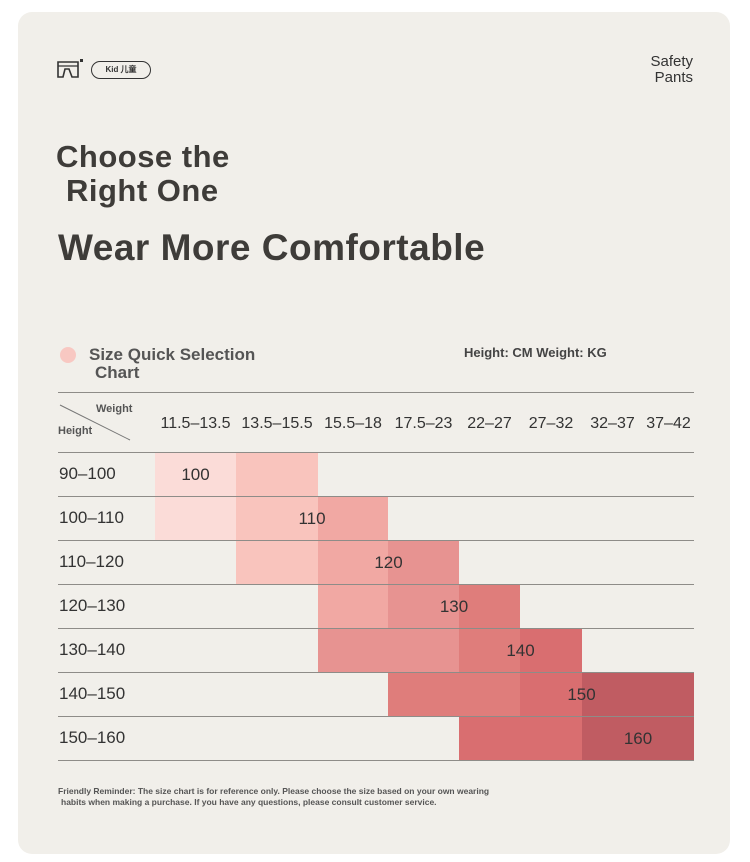  I want to click on kid-badge: Kid 儿童, so click(121, 70).